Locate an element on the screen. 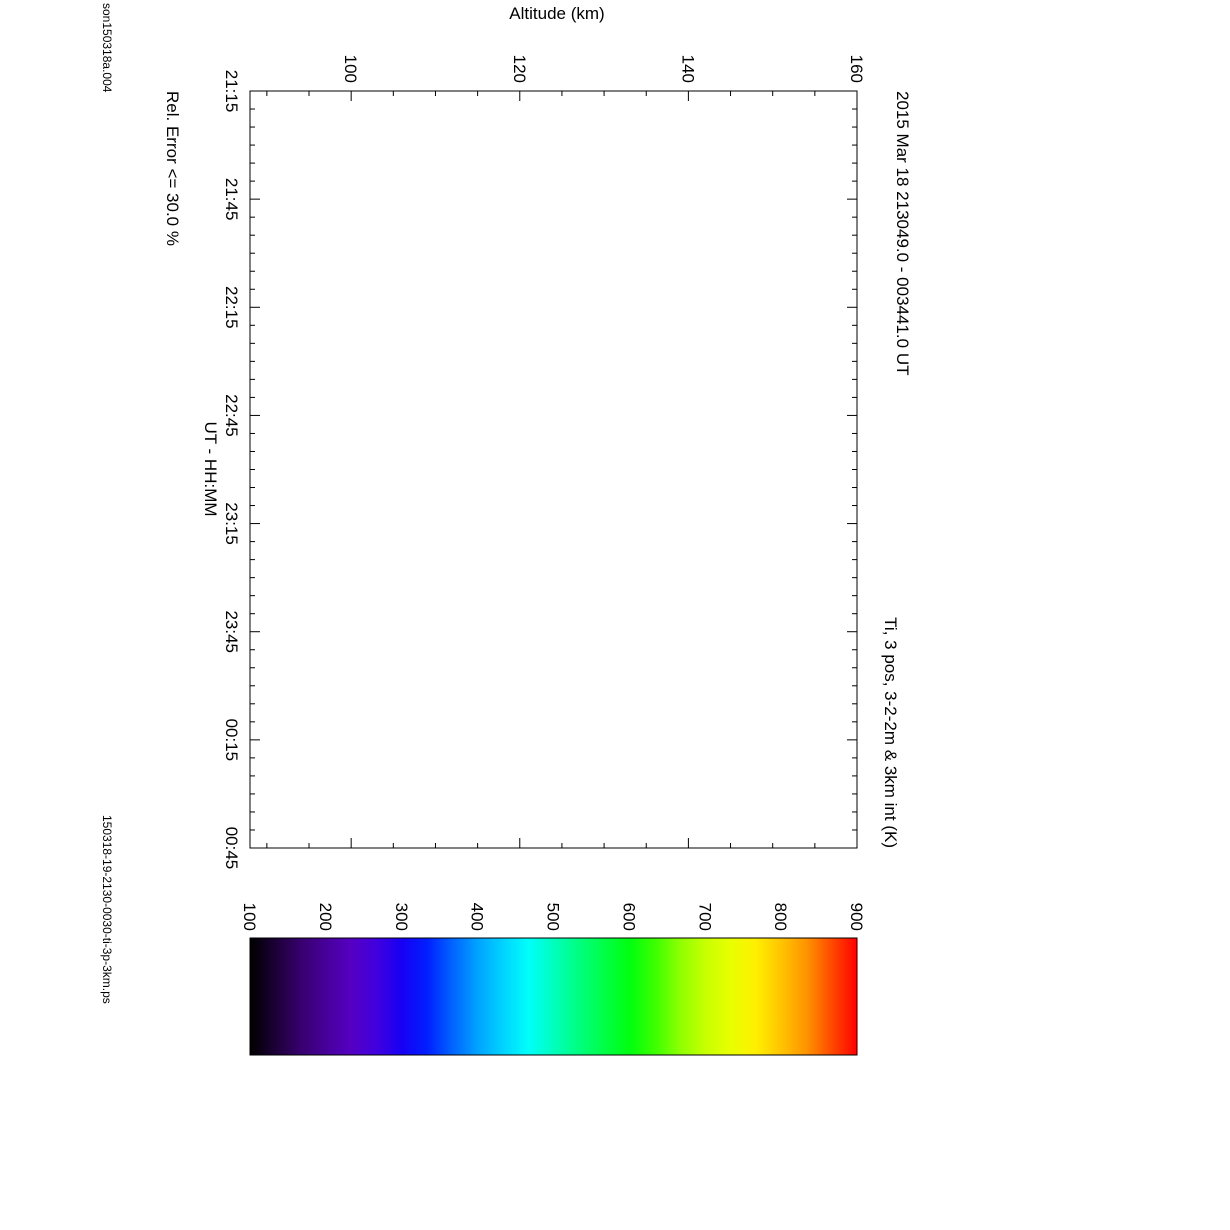  y-tick-label: 120 is located at coordinates (519, 69).